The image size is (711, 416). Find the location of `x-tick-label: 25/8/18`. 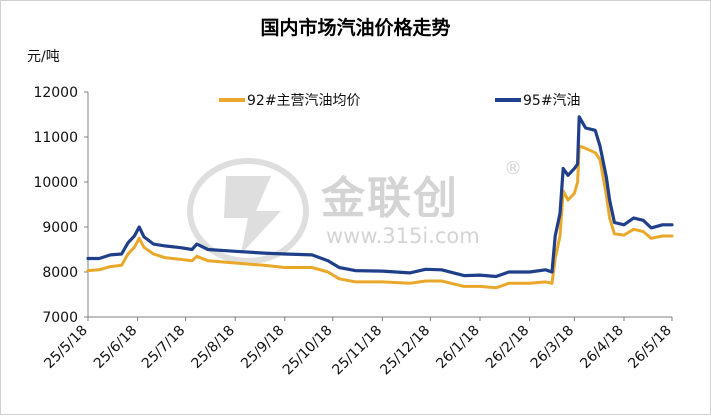

x-tick-label: 25/8/18 is located at coordinates (213, 347).